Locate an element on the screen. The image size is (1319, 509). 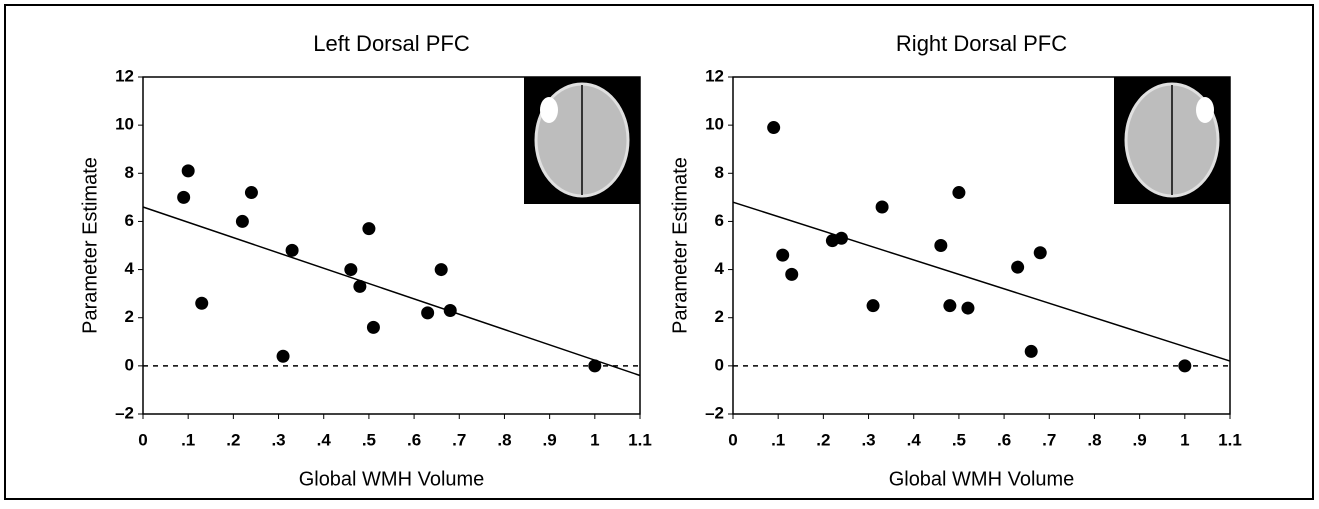
chart-title: Left Dorsal PFC is located at coordinates (391, 43).